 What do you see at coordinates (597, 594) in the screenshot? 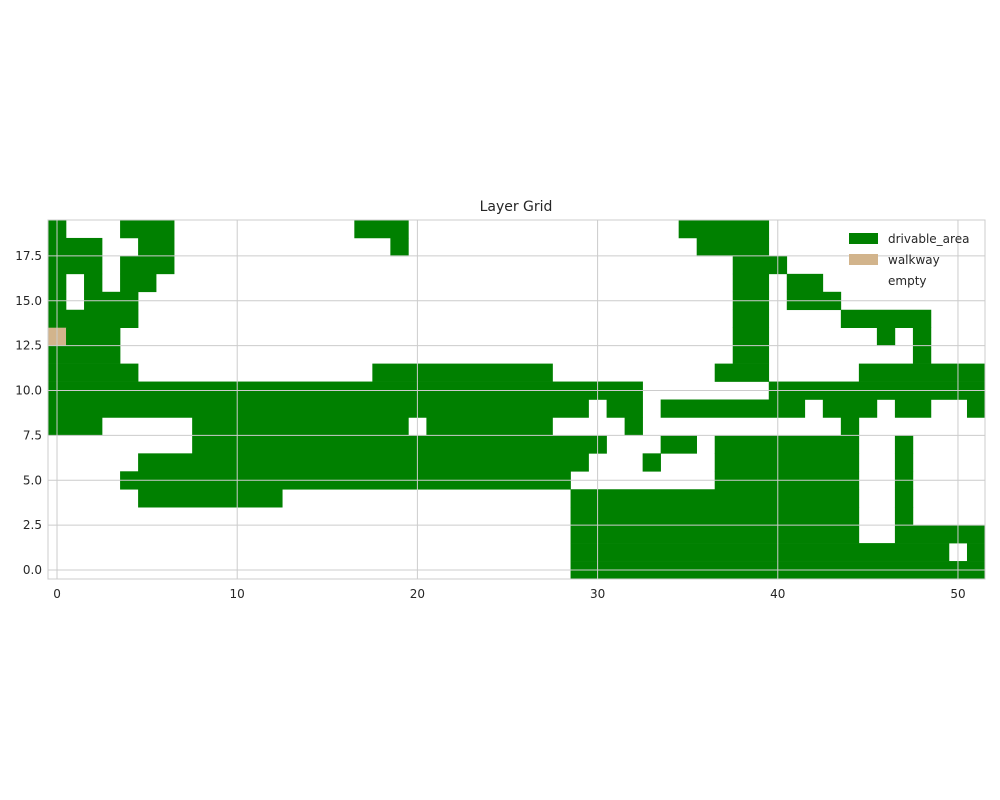
I see `x-tick-label: 30` at bounding box center [597, 594].